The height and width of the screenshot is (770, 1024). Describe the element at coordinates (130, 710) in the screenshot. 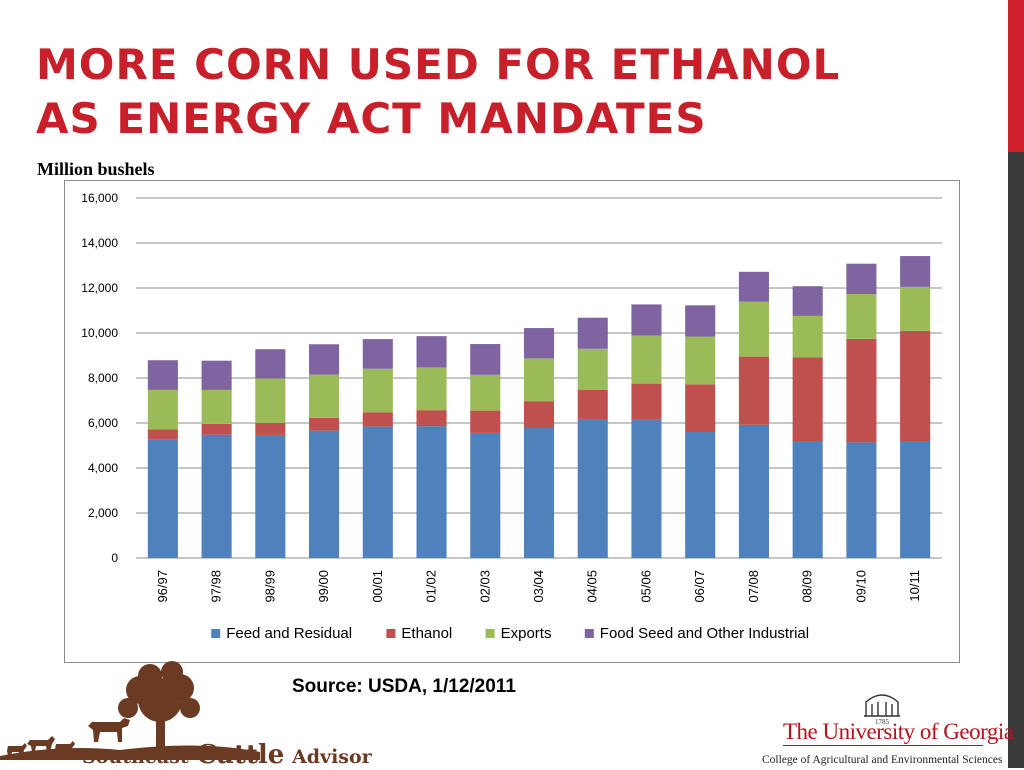

I see `southeast-cattle-advisor-logo` at that location.